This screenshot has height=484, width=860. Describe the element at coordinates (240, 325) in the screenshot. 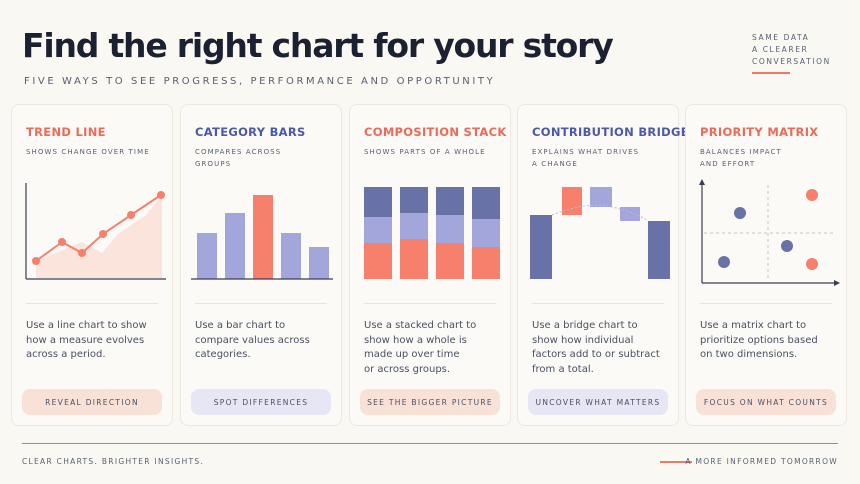

I see `card-body-line: Use a bar chart to` at that location.